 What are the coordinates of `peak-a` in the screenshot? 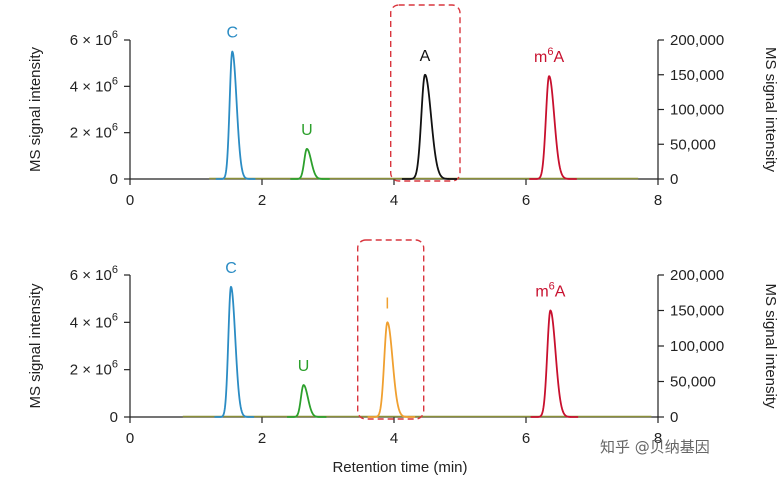 It's located at (429, 126).